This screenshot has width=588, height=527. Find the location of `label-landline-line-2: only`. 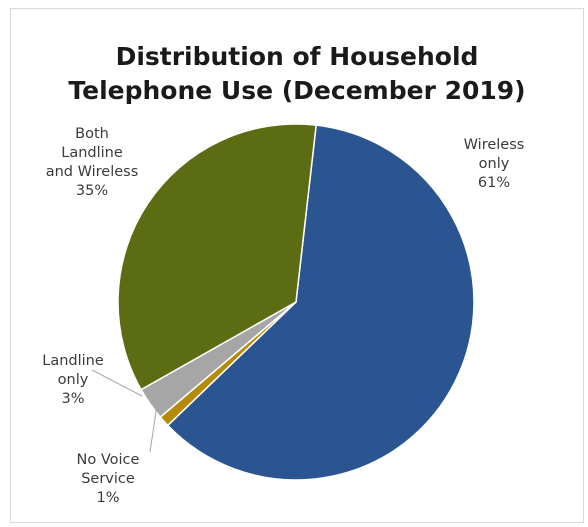

label-landline-line-2: only is located at coordinates (73, 380).